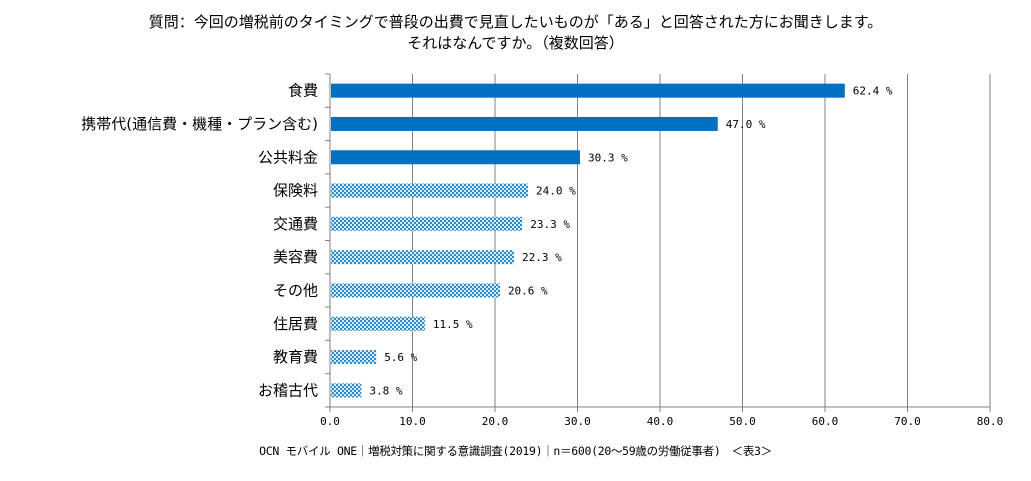 The image size is (1031, 481). Describe the element at coordinates (550, 224) in the screenshot. I see `value-label: 23.3 %` at that location.